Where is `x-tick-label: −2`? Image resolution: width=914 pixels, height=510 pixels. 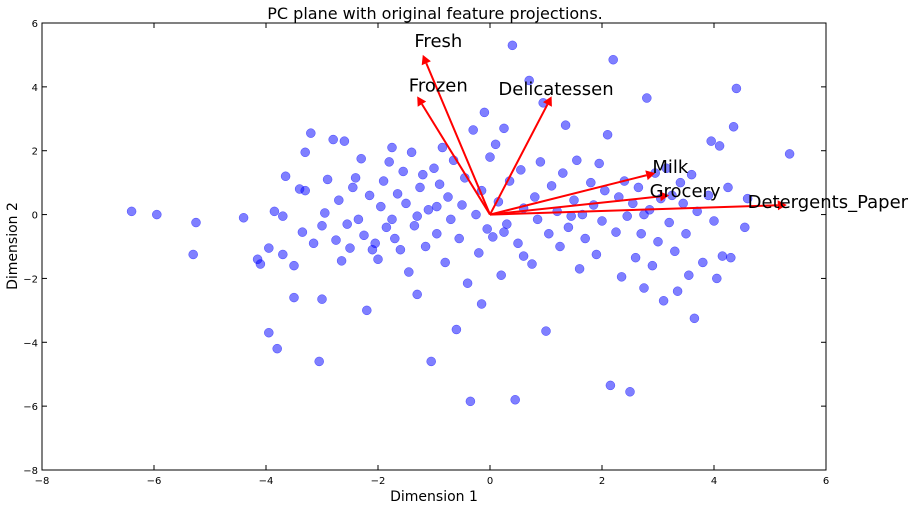
x-tick-label: −2 is located at coordinates (378, 481).